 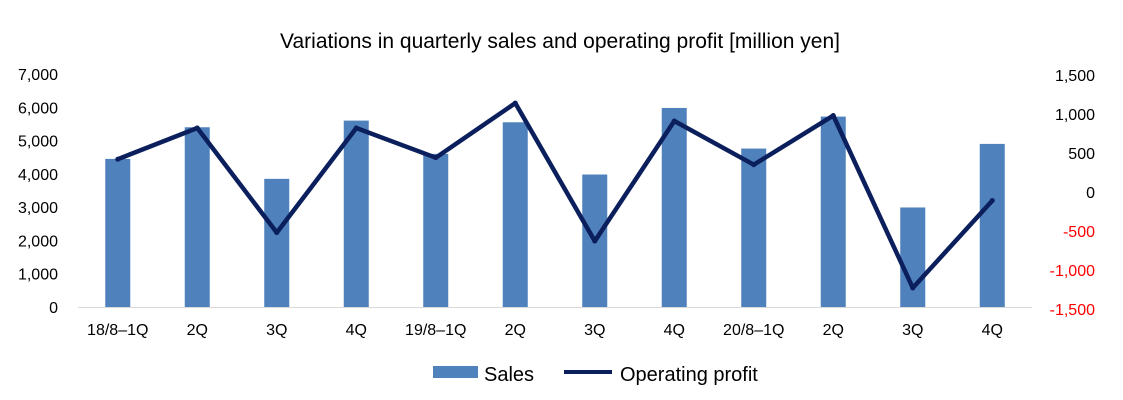 What do you see at coordinates (38, 208) in the screenshot?
I see `y-left-tick-label: 3,000` at bounding box center [38, 208].